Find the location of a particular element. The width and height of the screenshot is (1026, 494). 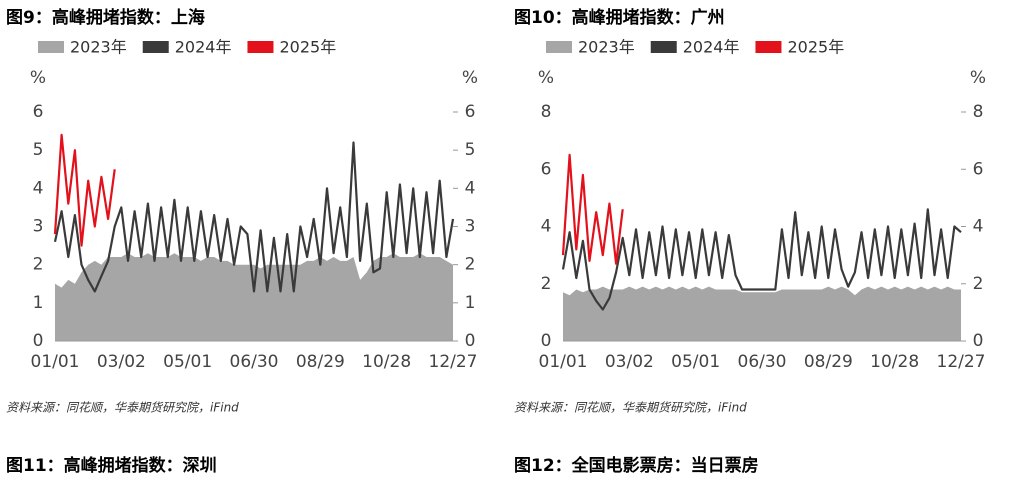

chart-title: 图9：高峰拥堵指数：上海 is located at coordinates (105, 17).